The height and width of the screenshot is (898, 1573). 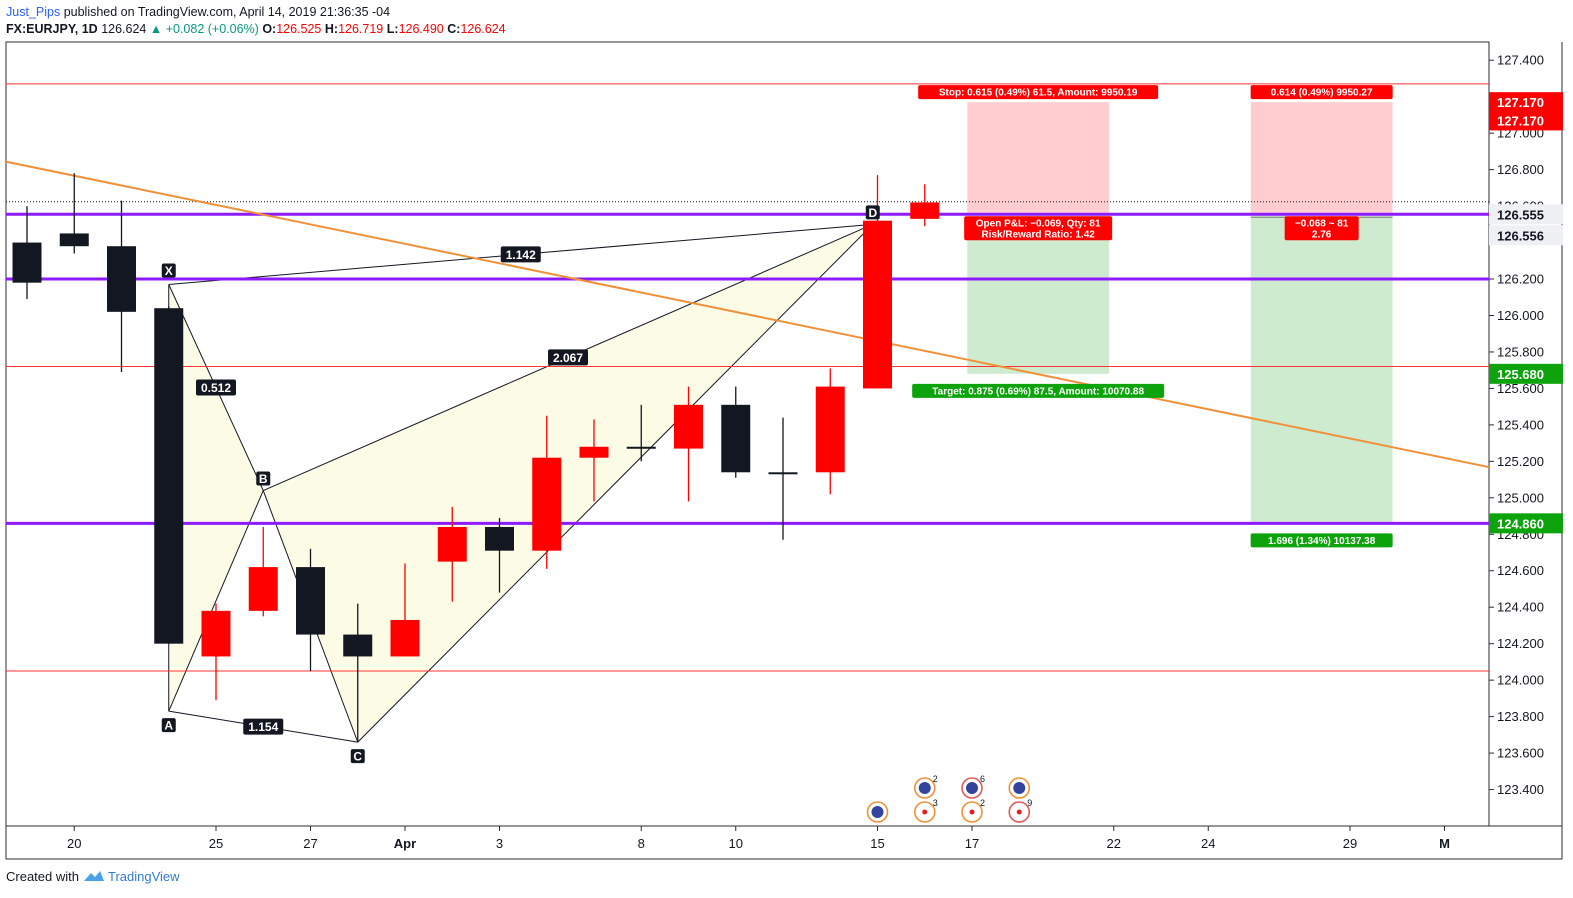 I want to click on price-axis-badge: 125.680, so click(x=1526, y=373).